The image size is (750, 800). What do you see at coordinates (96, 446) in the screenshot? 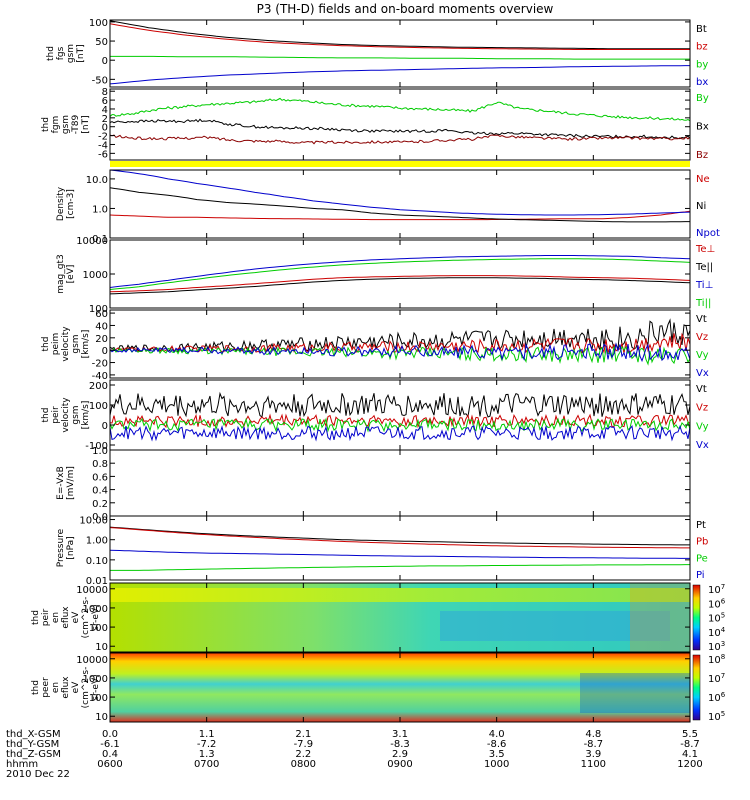
I see `y-tick-label: -100` at bounding box center [96, 446].